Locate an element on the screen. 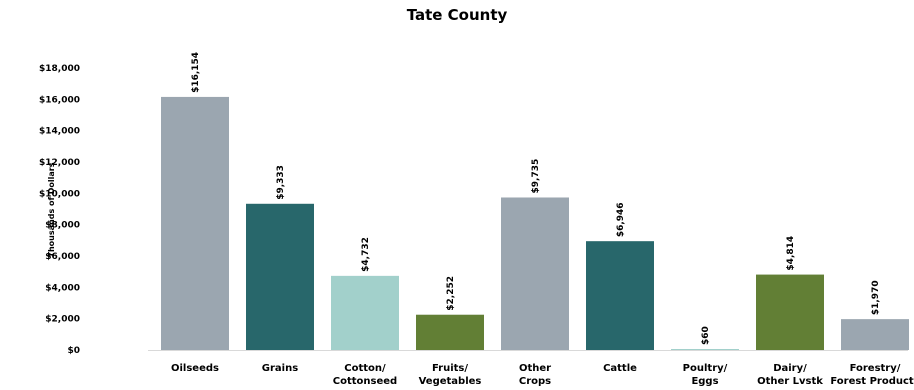  chart-title: Tate County is located at coordinates (457, 15).